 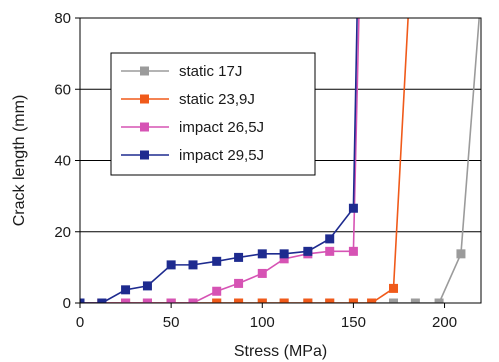 What do you see at coordinates (210, 71) in the screenshot?
I see `legend-label: static 17J` at bounding box center [210, 71].